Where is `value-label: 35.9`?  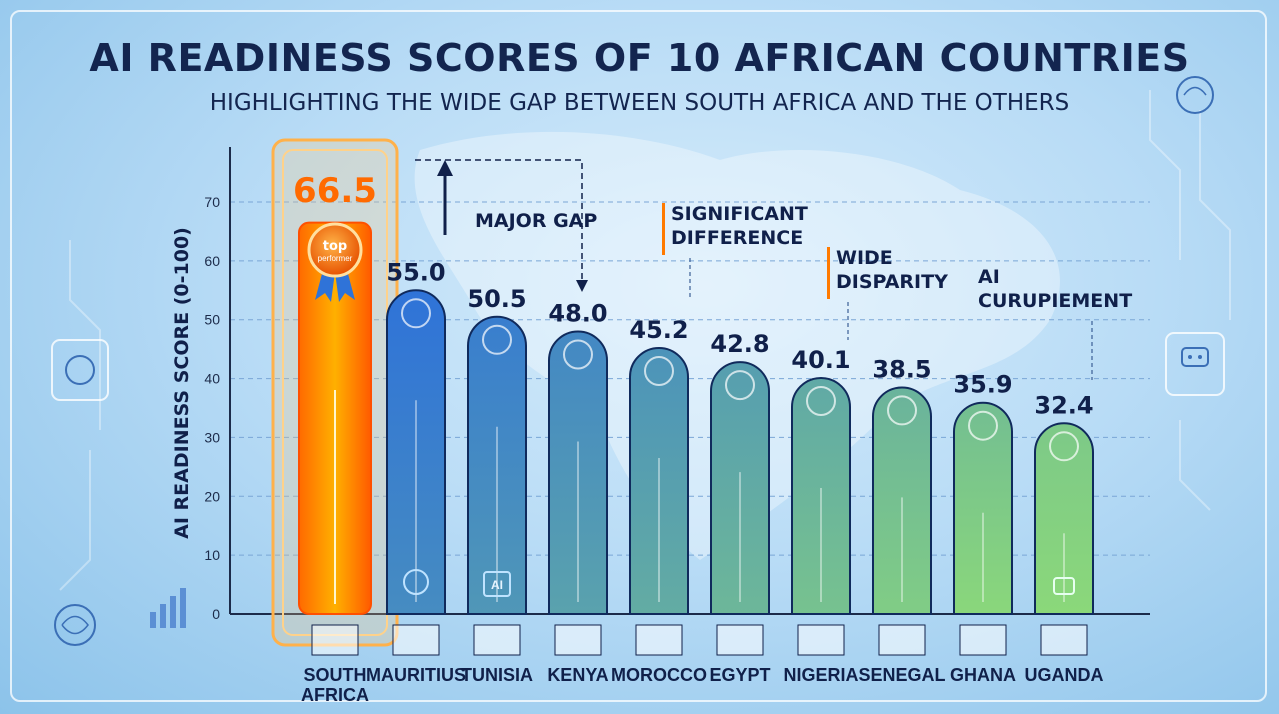
value-label: 35.9 is located at coordinates (982, 385).